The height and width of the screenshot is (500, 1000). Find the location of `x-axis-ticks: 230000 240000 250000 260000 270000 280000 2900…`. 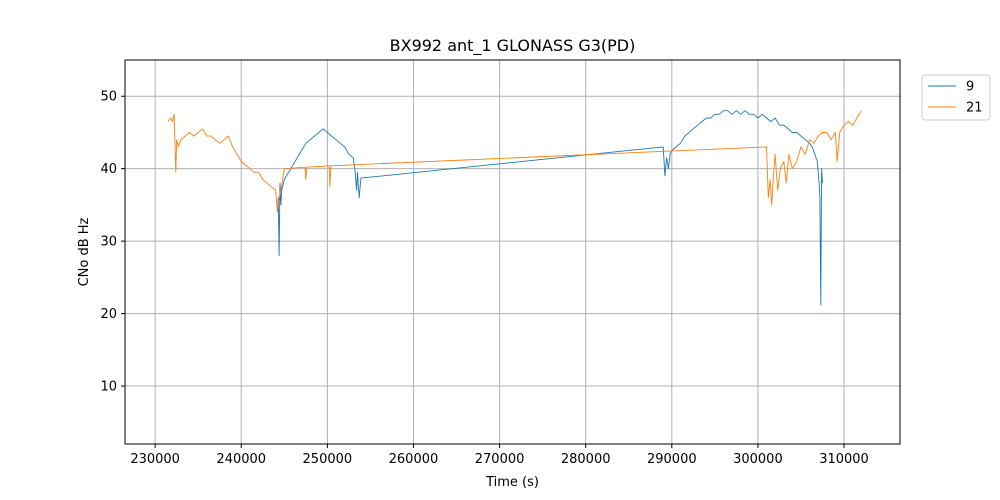

x-axis-ticks: 230000 240000 250000 260000 270000 280000 2900… is located at coordinates (499, 455).